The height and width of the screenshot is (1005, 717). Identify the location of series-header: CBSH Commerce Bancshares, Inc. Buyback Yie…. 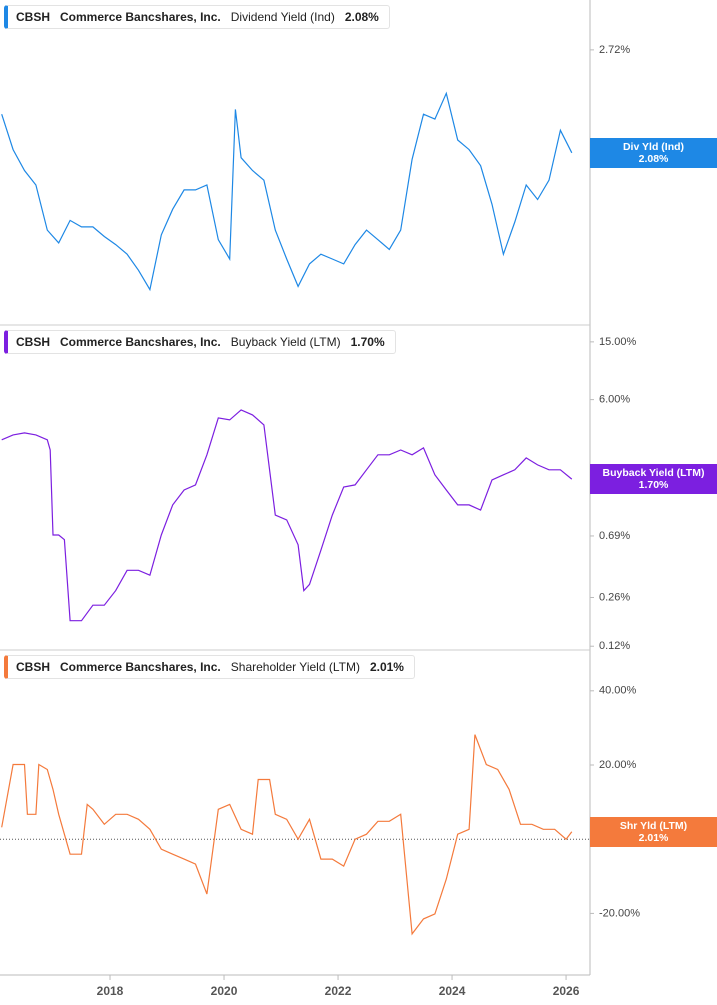
(200, 342).